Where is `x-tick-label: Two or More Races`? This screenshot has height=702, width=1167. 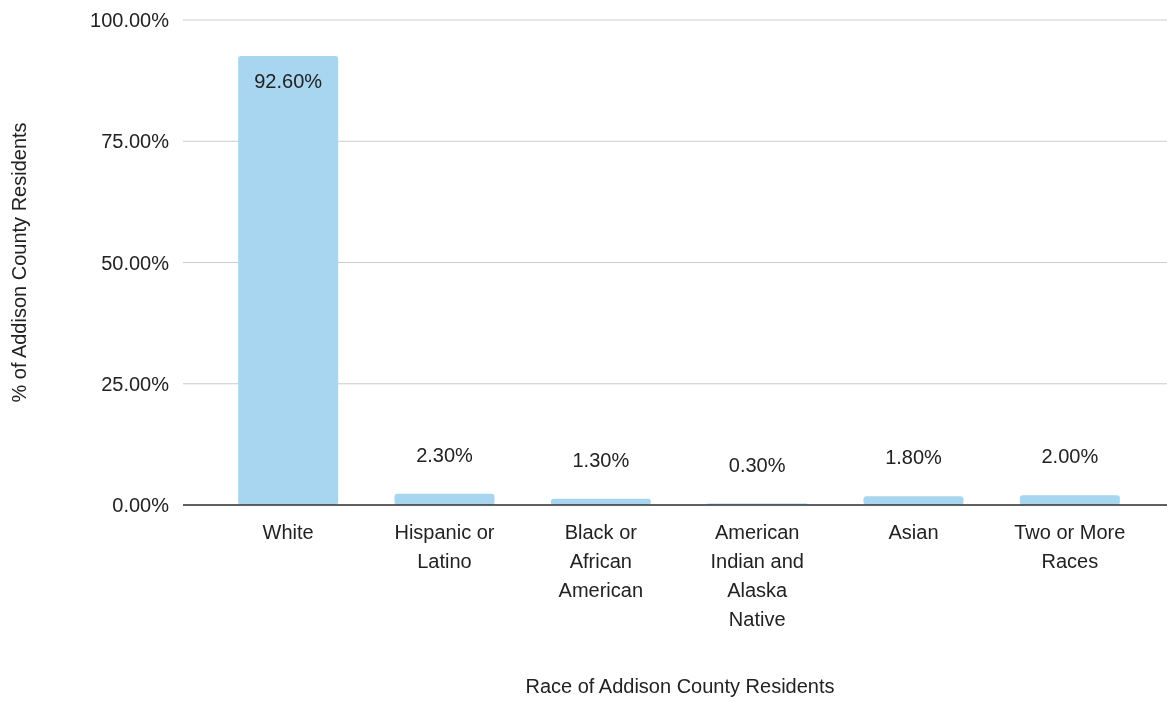 x-tick-label: Two or More Races is located at coordinates (1070, 546).